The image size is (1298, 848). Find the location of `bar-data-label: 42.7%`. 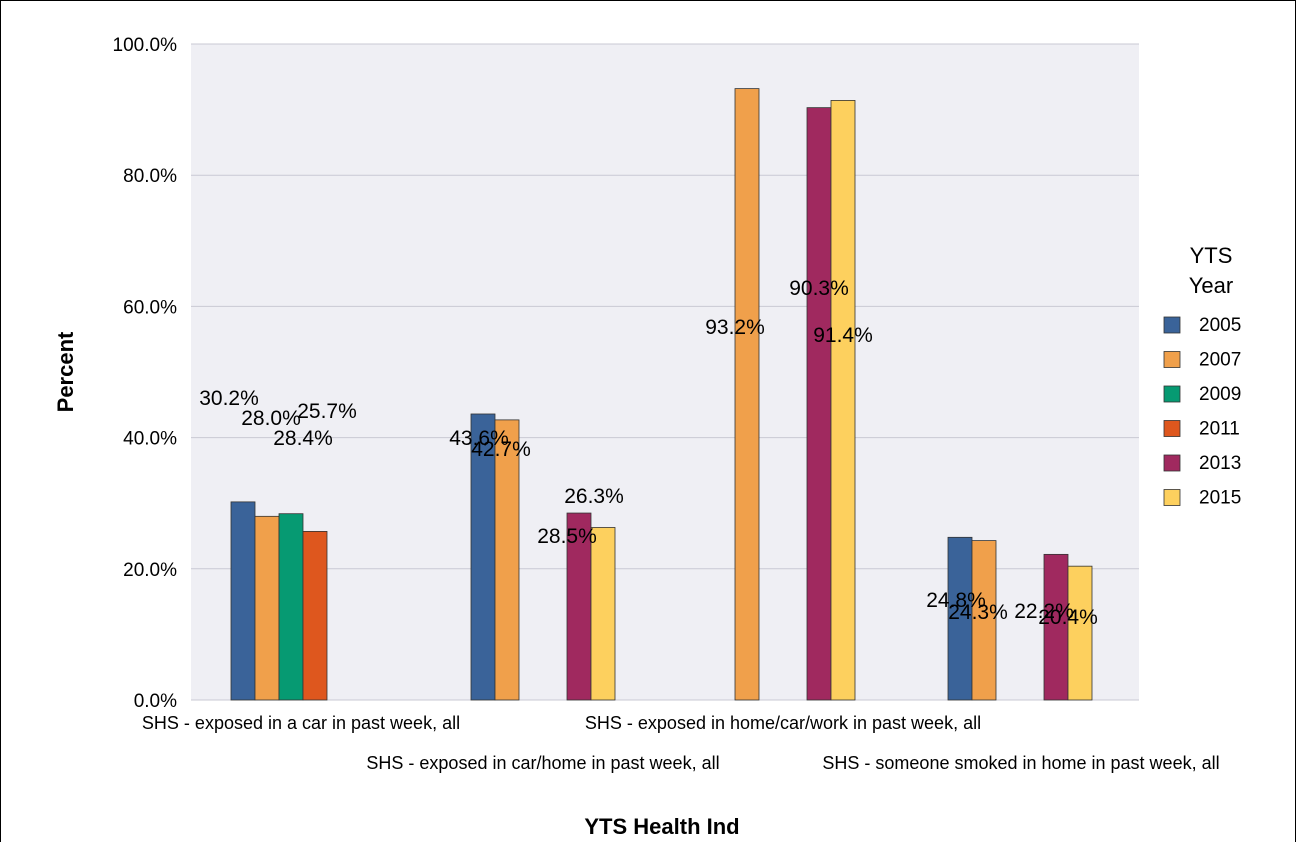

bar-data-label: 42.7% is located at coordinates (501, 449).